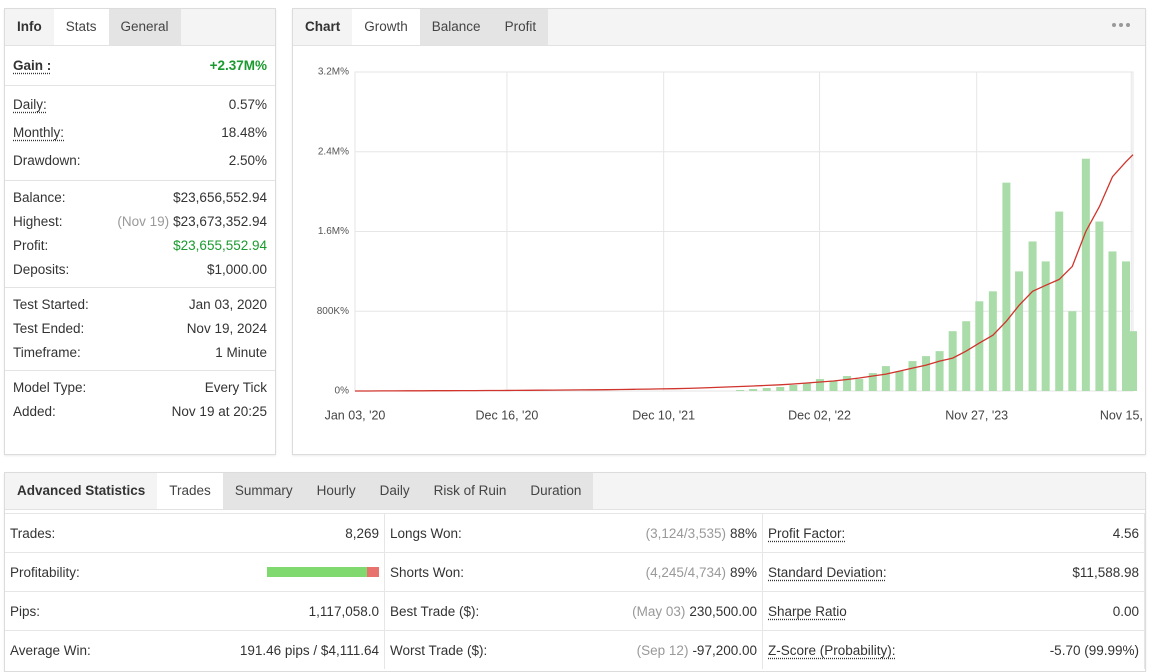  I want to click on value: 4.56, so click(1125, 533).